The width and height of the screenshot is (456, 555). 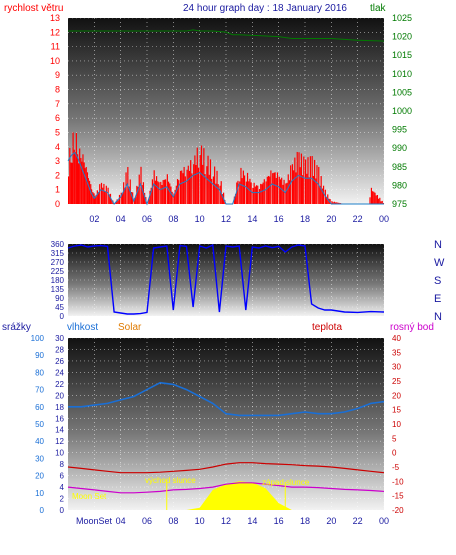 What do you see at coordinates (226, 495) in the screenshot?
I see `solar-area` at bounding box center [226, 495].